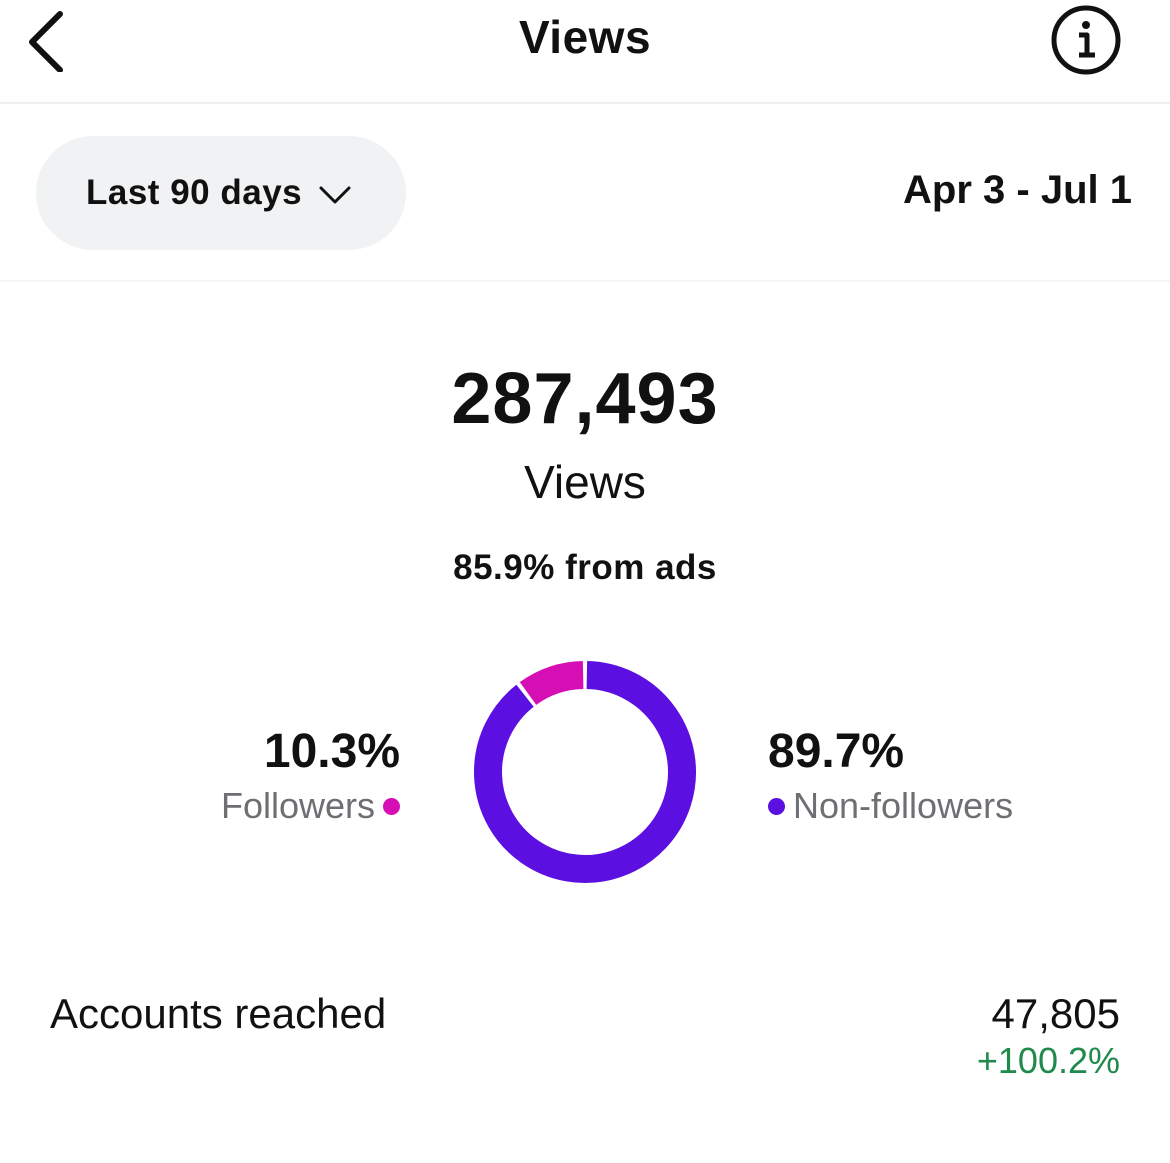 The height and width of the screenshot is (1163, 1170). I want to click on donut-slice-followers, so click(551, 683).